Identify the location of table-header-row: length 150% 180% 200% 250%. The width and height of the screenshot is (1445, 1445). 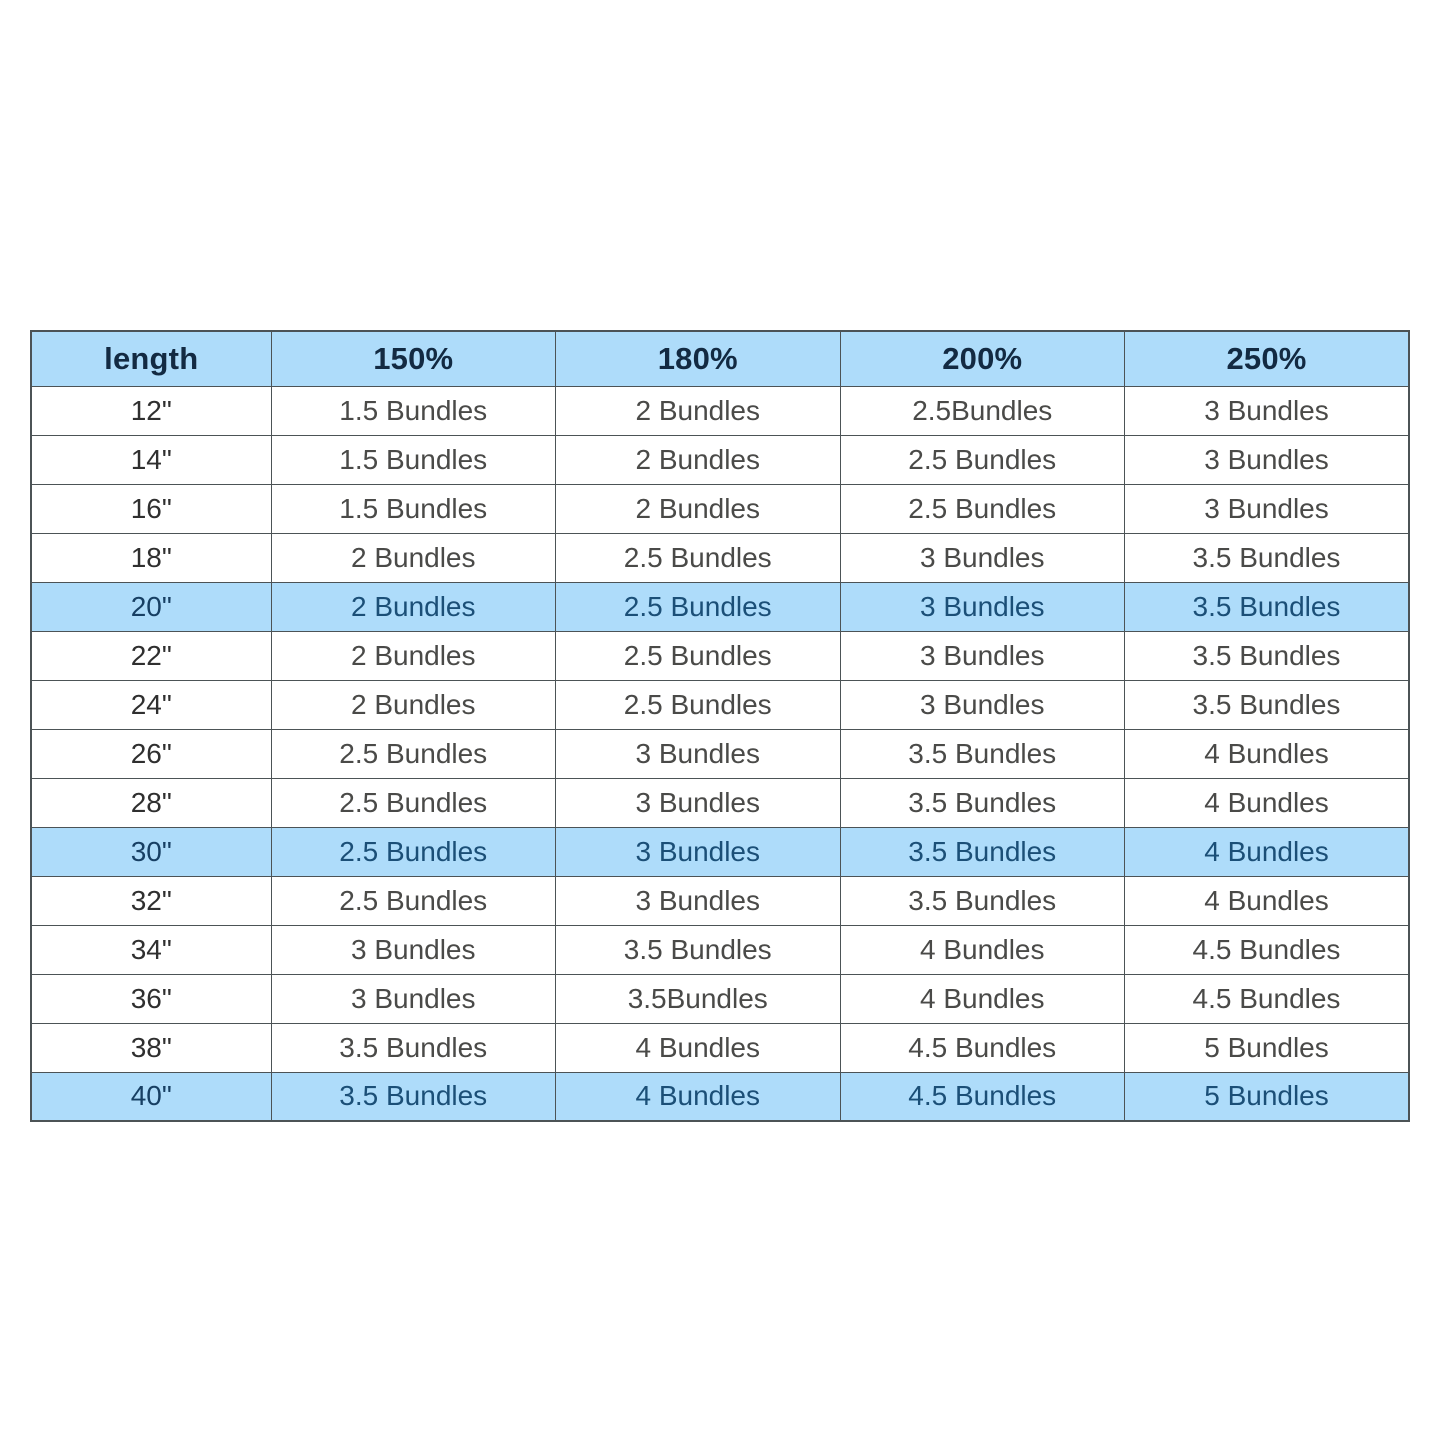
(720, 358).